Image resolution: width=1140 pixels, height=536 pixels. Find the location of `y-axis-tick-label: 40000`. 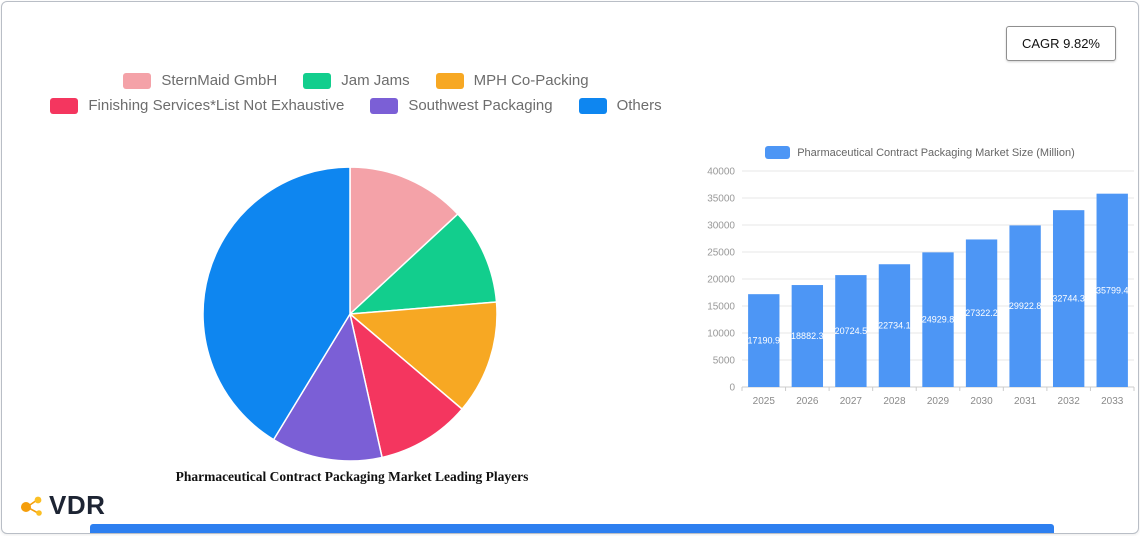

y-axis-tick-label: 40000 is located at coordinates (721, 172).